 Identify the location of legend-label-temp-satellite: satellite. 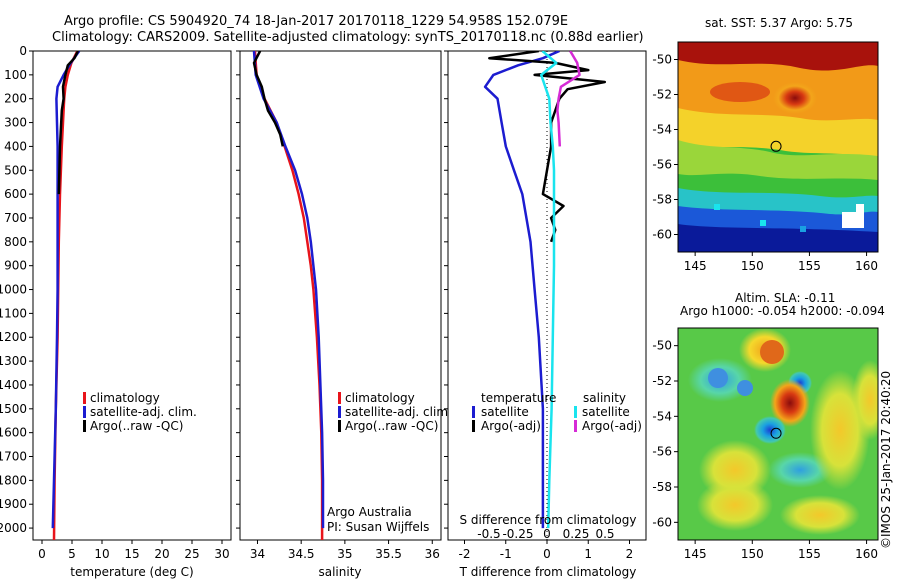
(505, 412).